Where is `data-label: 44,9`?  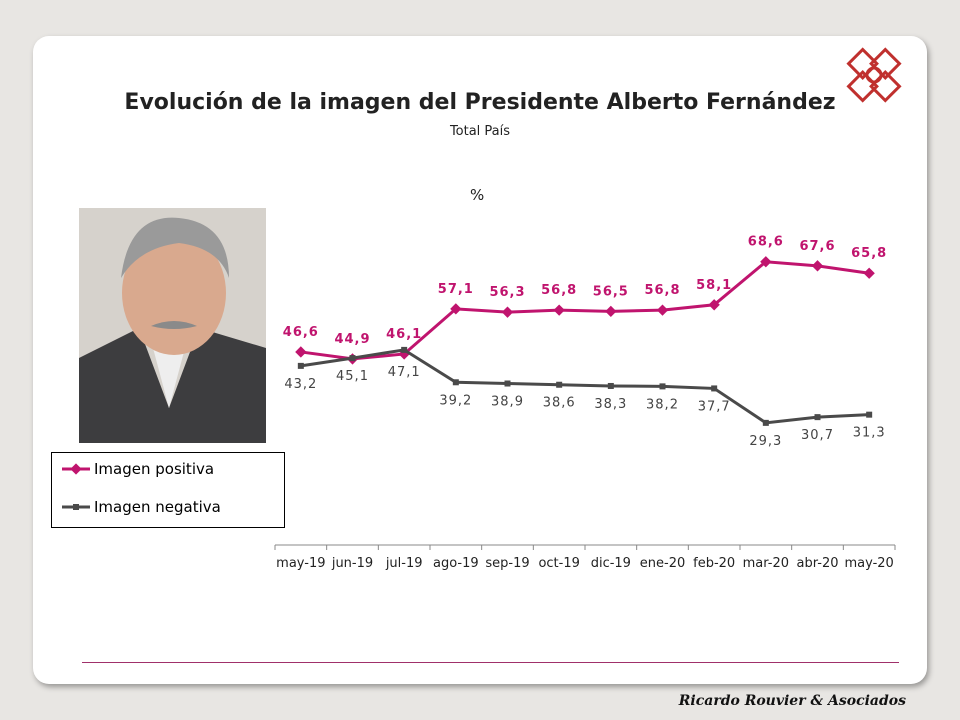
data-label: 44,9 is located at coordinates (352, 339).